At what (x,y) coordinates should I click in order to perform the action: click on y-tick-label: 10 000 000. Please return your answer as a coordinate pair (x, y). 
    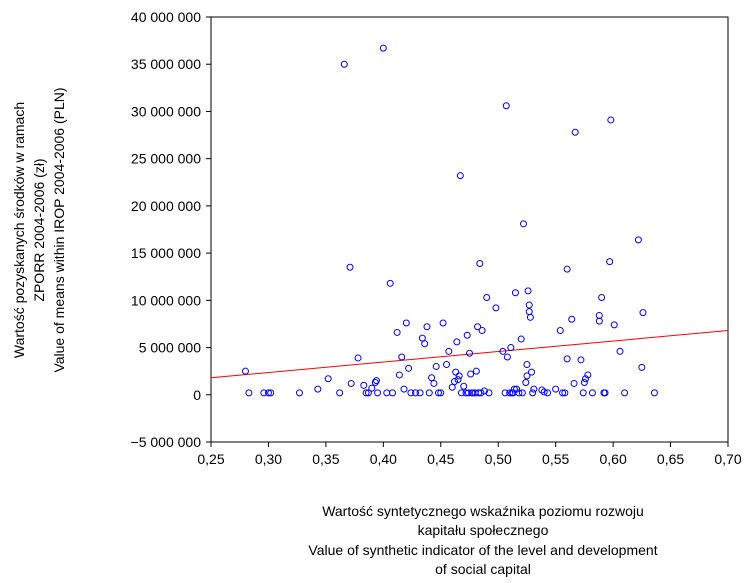
    Looking at the image, I should click on (166, 300).